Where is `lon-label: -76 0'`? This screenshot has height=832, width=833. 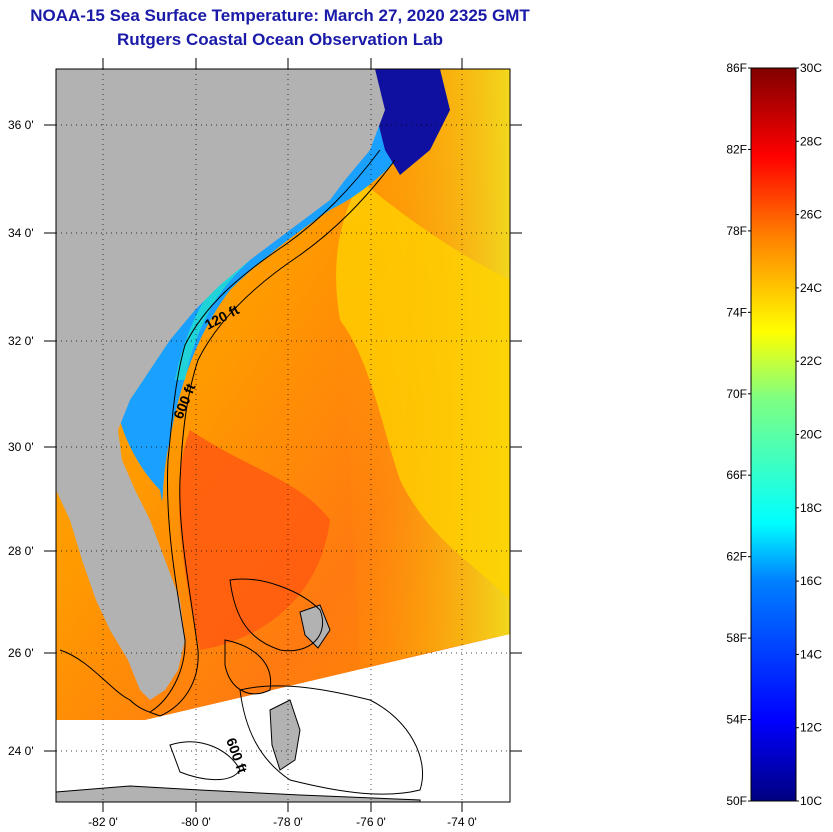 lon-label: -76 0' is located at coordinates (371, 822).